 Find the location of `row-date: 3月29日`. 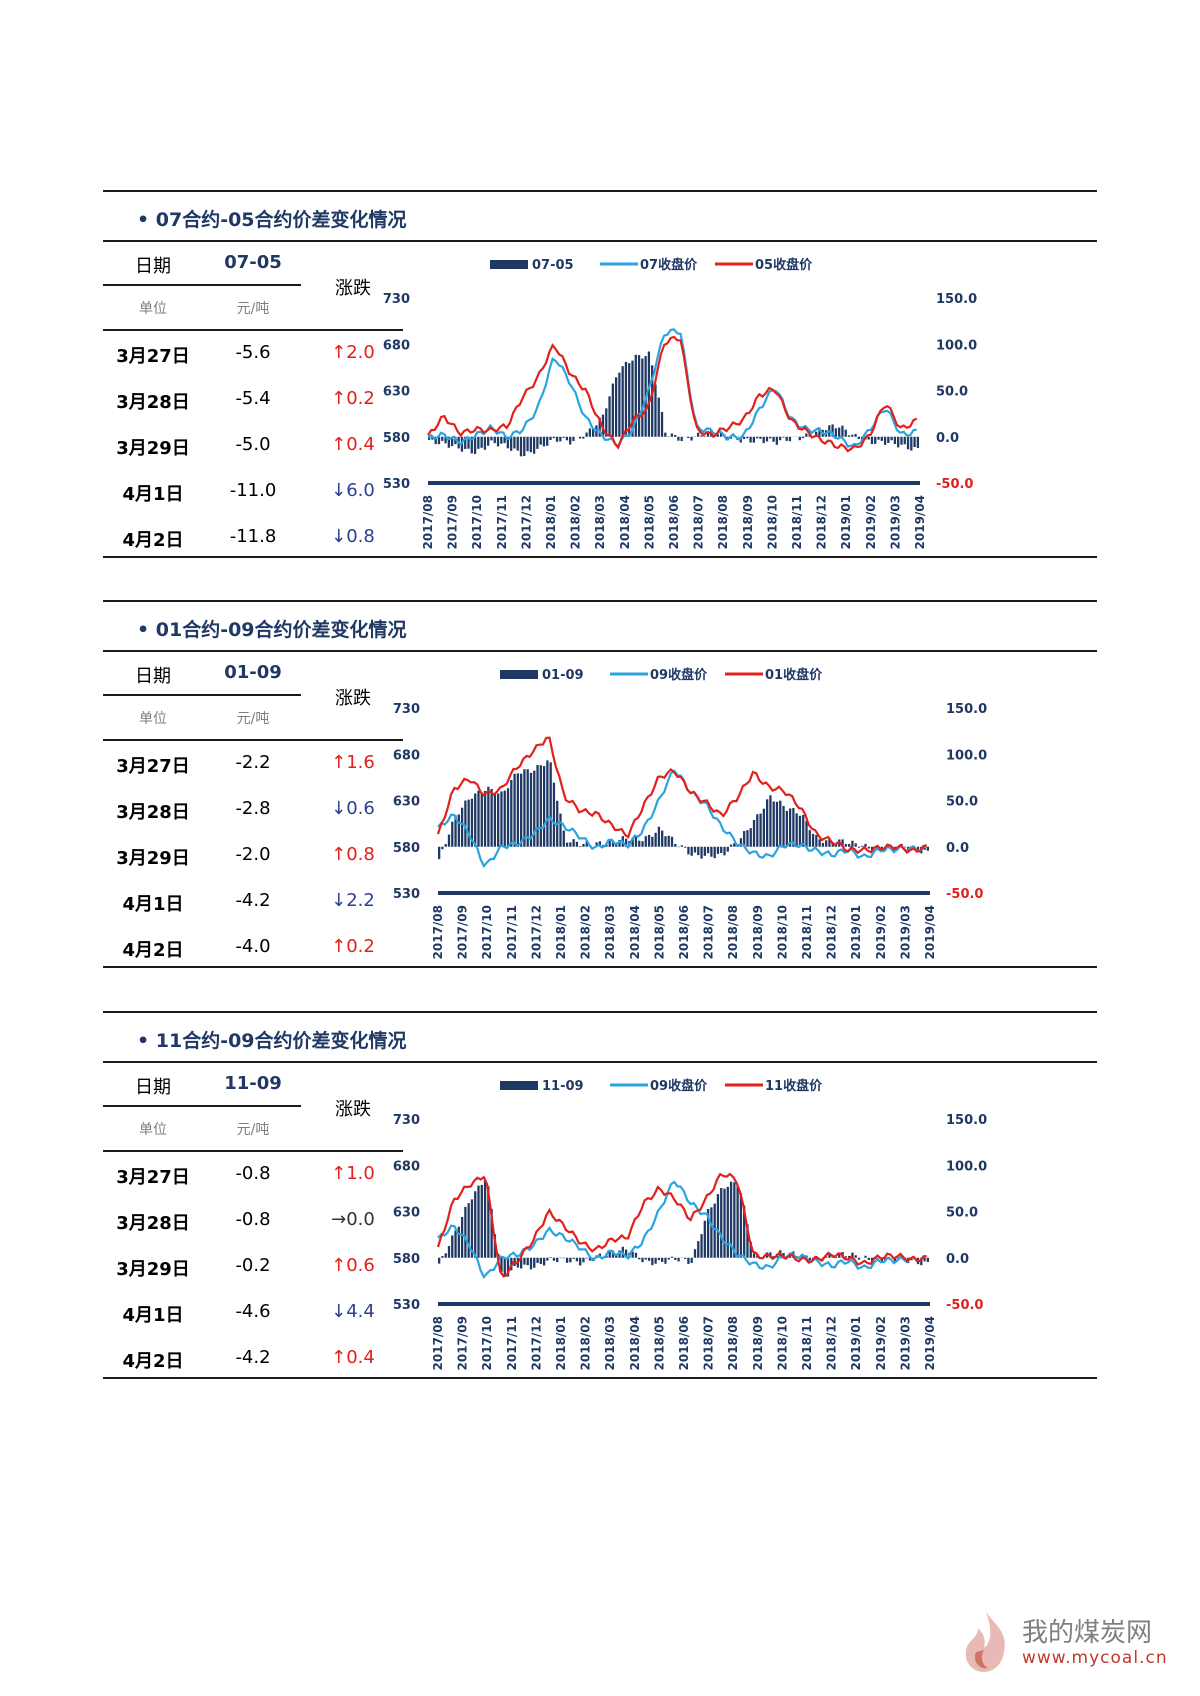

row-date: 3月29日 is located at coordinates (153, 448).